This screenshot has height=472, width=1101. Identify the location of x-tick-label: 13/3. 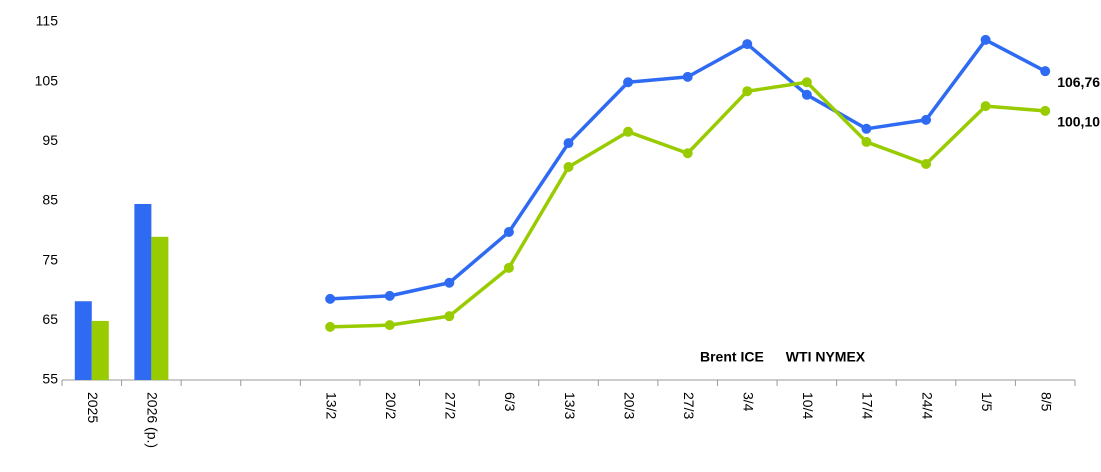
(570, 405).